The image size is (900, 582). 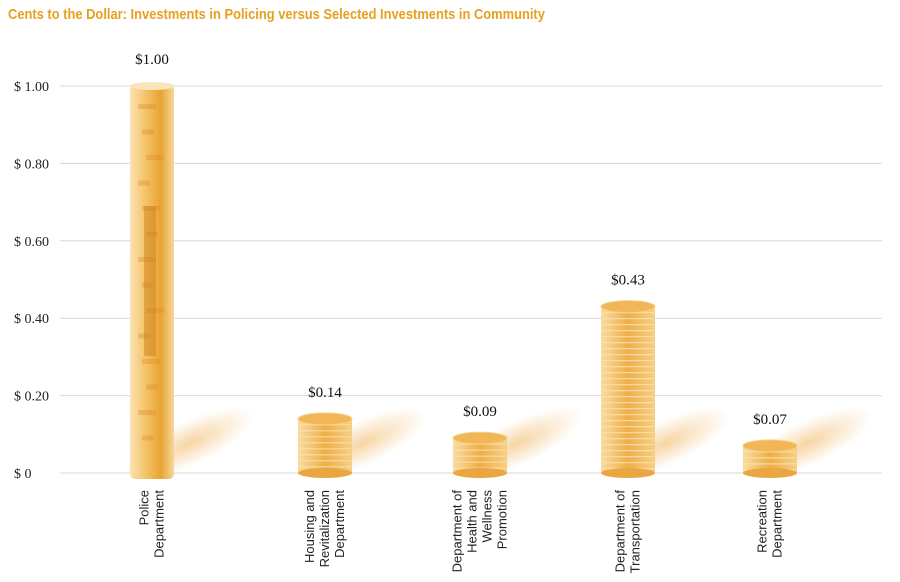 What do you see at coordinates (628, 281) in the screenshot?
I see `value-label: $0.43` at bounding box center [628, 281].